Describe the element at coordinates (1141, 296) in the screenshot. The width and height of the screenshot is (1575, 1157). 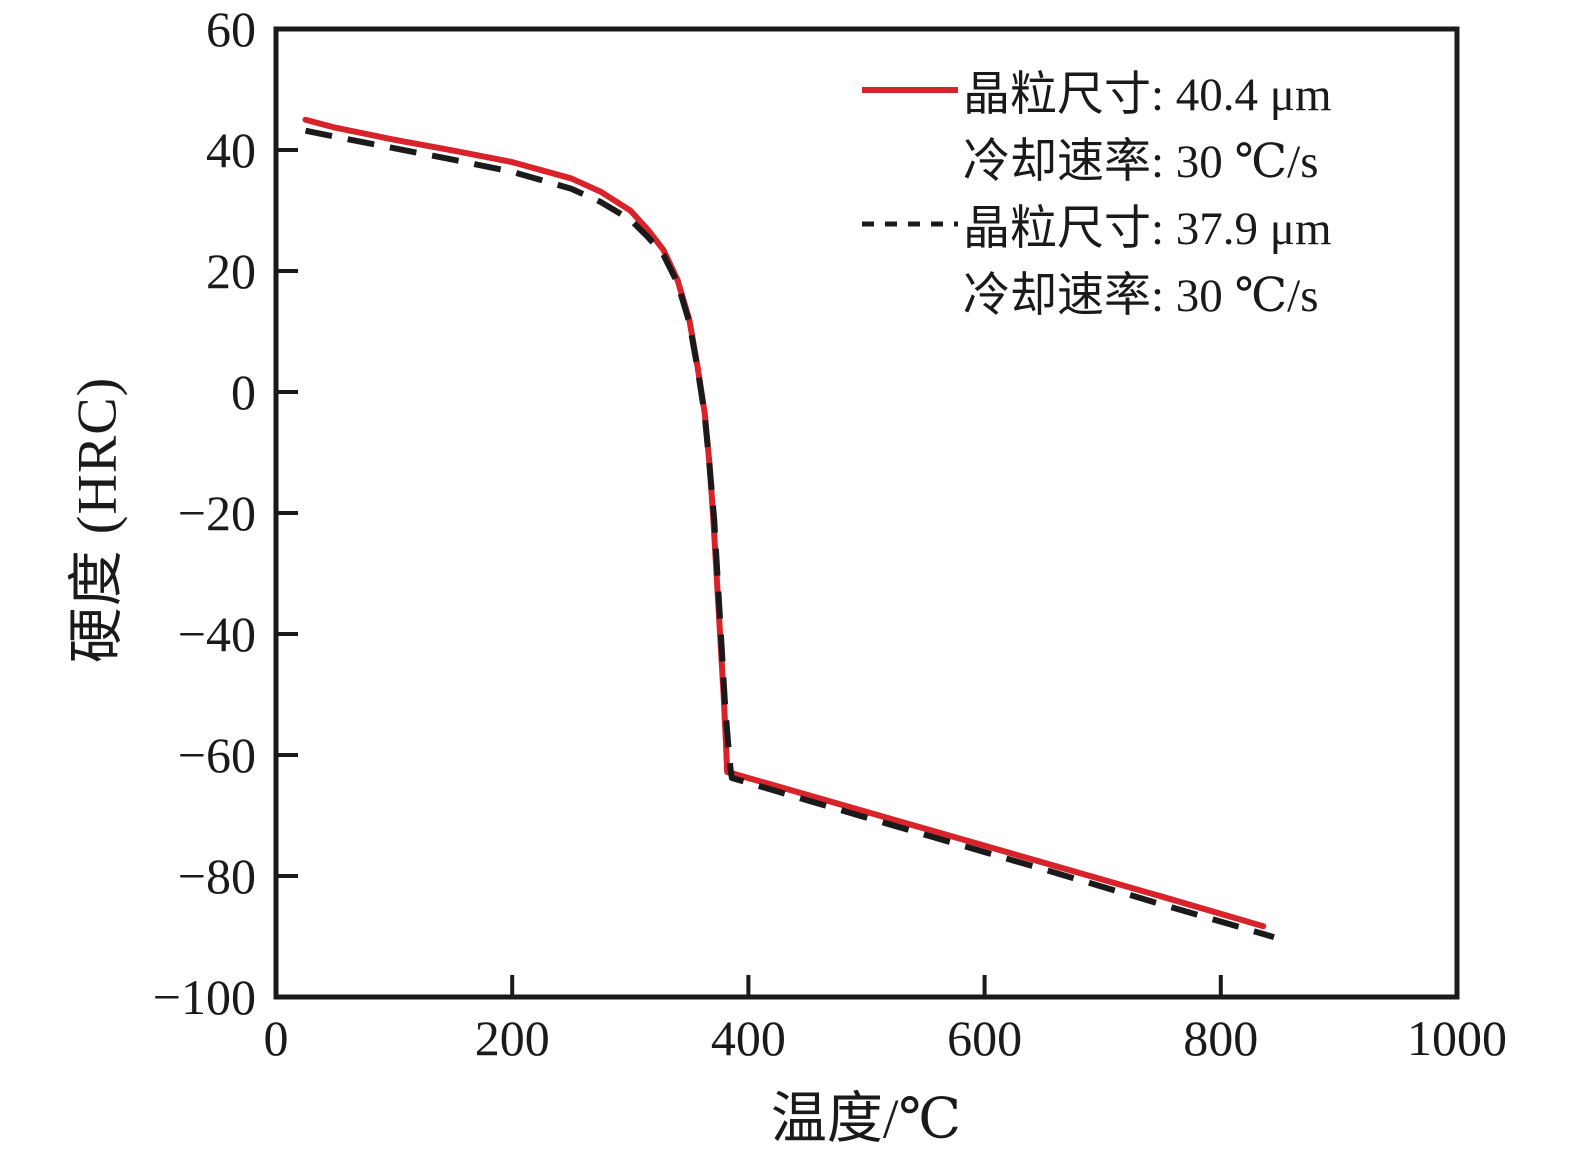
I see `legend-label-cooling-rate-2: 冷却速率: 30 ℃/s` at that location.